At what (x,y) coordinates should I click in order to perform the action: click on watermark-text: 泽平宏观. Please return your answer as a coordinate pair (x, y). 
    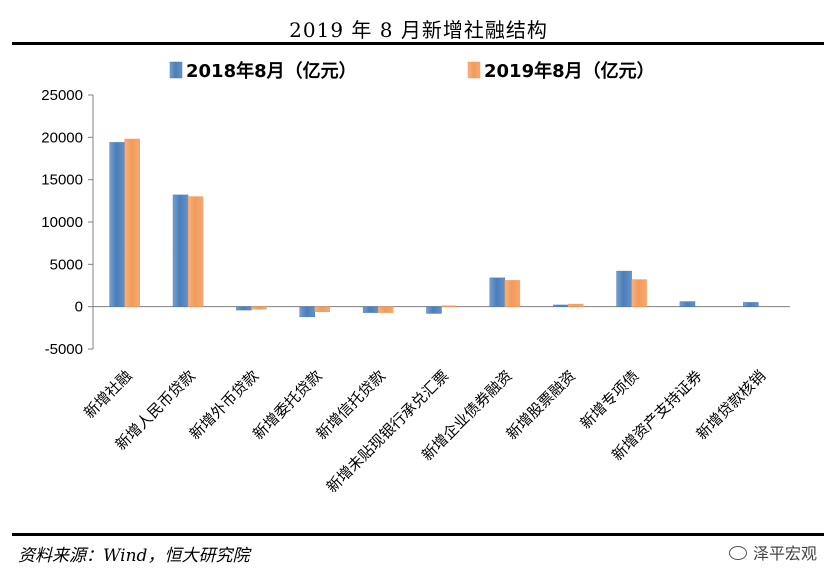
    Looking at the image, I should click on (784, 553).